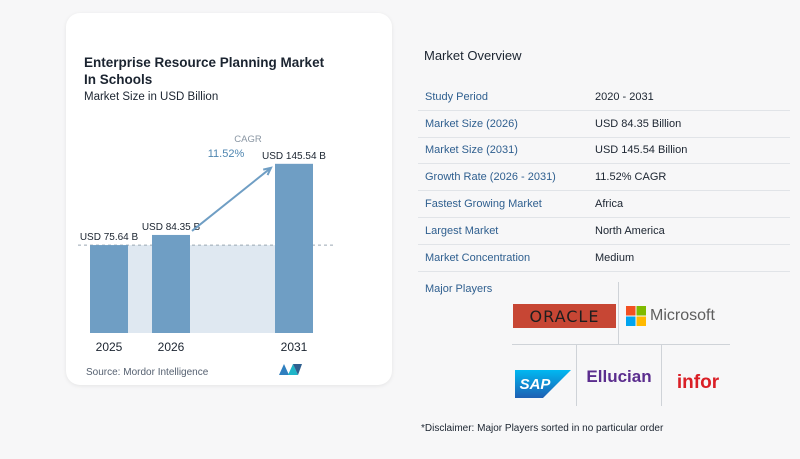 This screenshot has height=459, width=800. I want to click on overview-key: Fastest Growing Market, so click(483, 204).